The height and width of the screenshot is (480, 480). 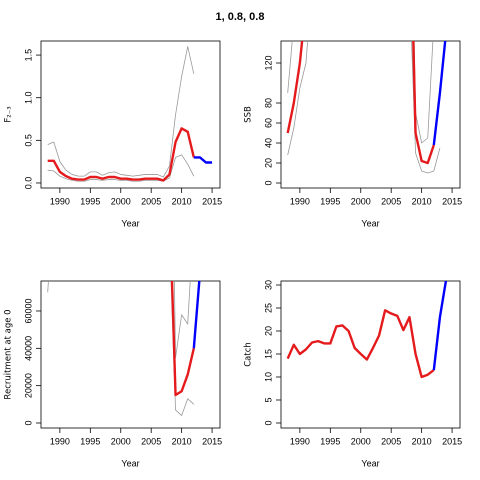 I want to click on figure-title: 1, 0.8, 0.8, so click(x=240, y=17).